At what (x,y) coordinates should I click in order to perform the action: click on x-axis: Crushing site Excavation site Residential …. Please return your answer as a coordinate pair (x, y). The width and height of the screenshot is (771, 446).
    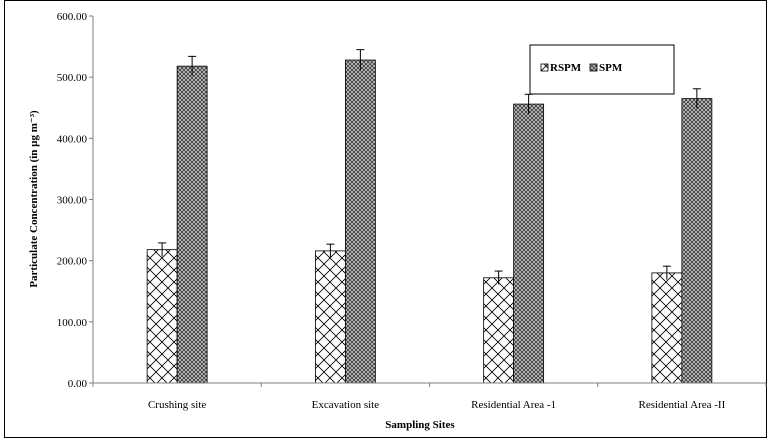
    Looking at the image, I should click on (429, 397).